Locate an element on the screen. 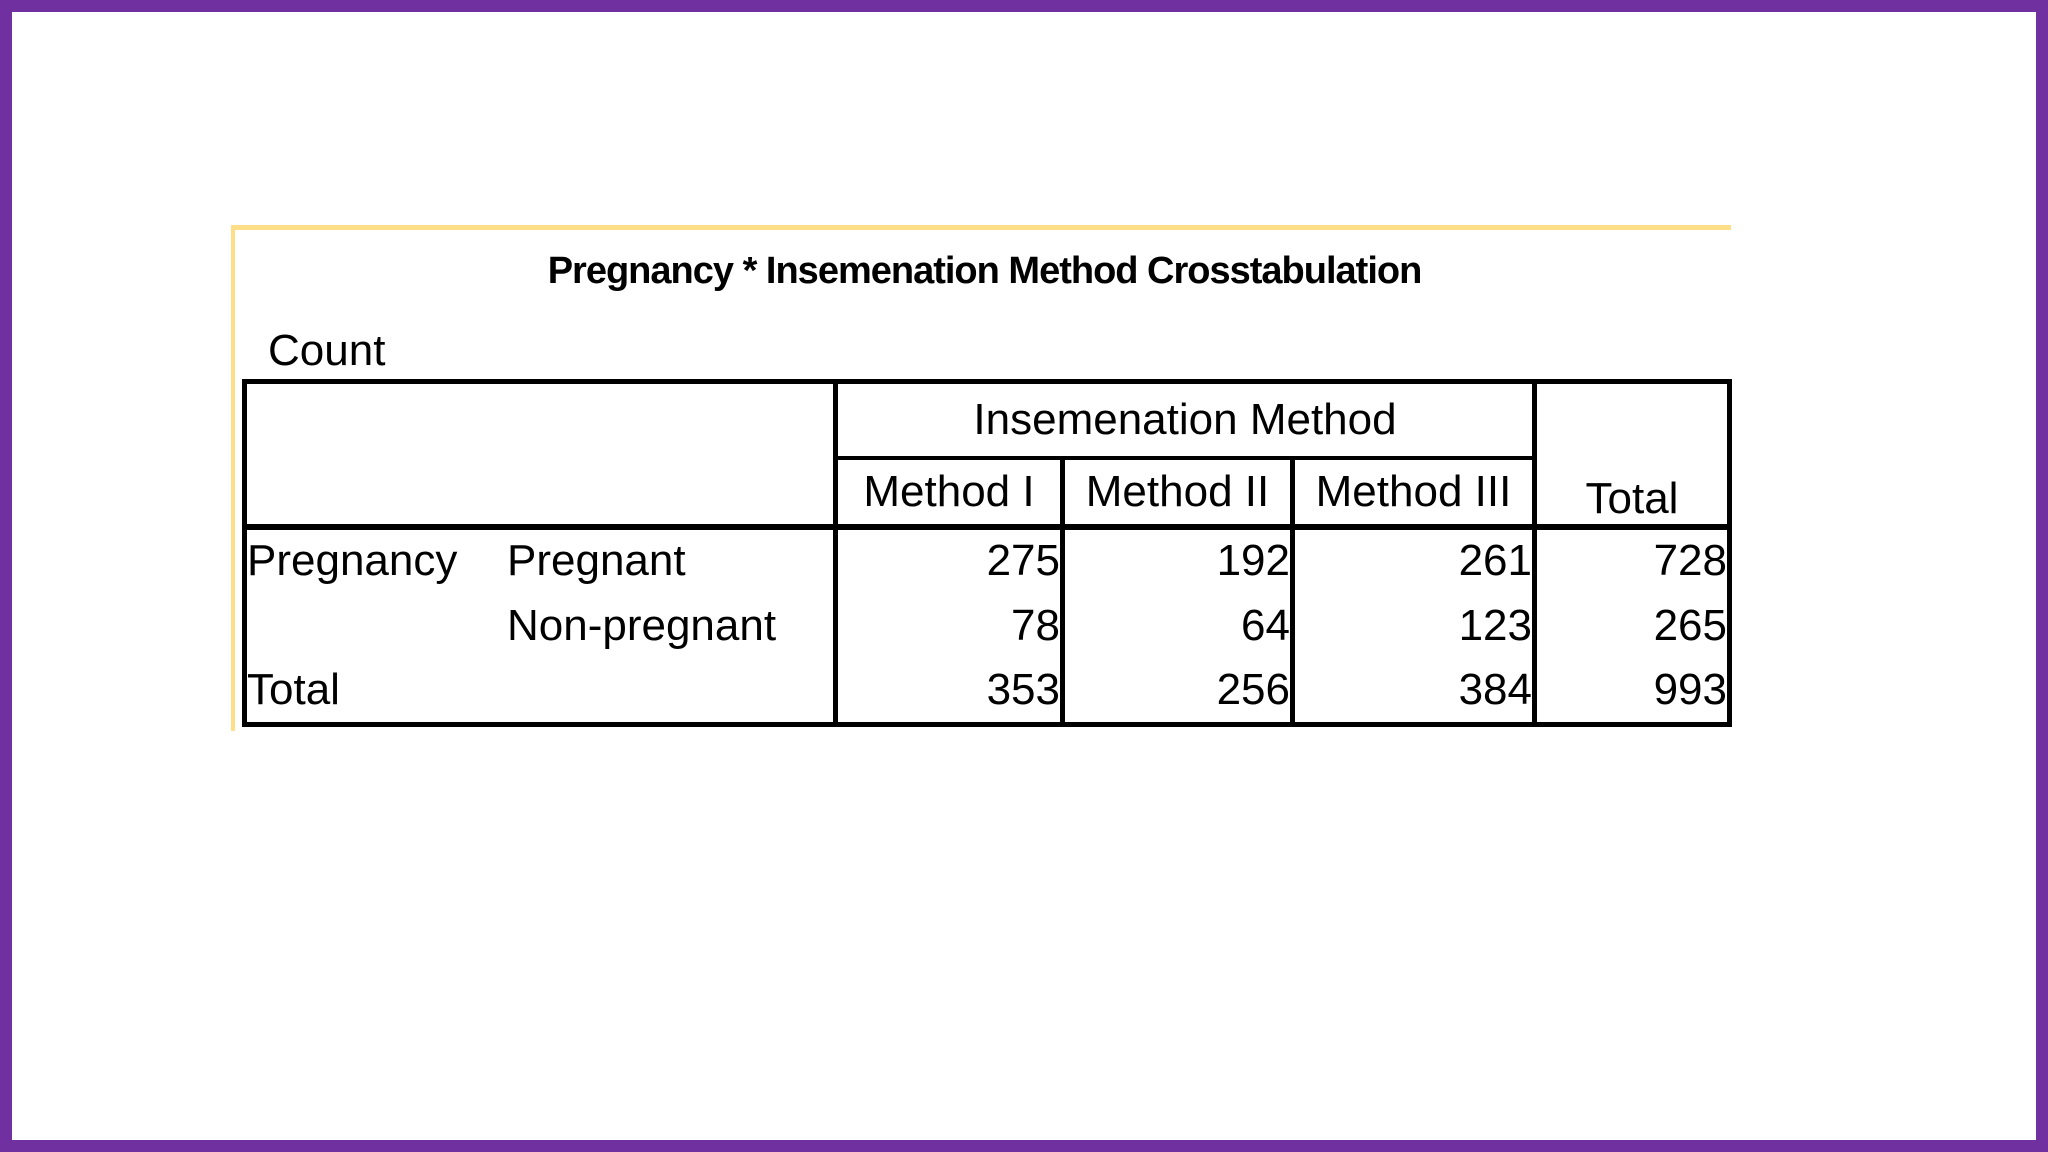  row-stub: Non-pregnant is located at coordinates (541, 625).